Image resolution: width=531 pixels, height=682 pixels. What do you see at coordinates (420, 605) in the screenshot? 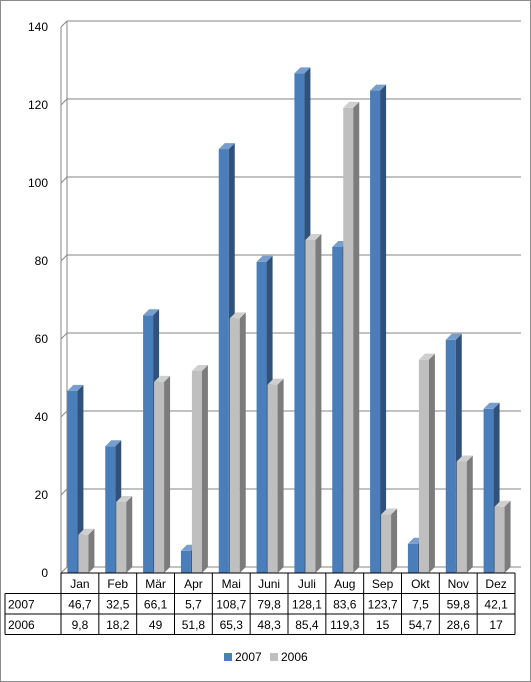
I see `table-cell: 7,5` at bounding box center [420, 605].